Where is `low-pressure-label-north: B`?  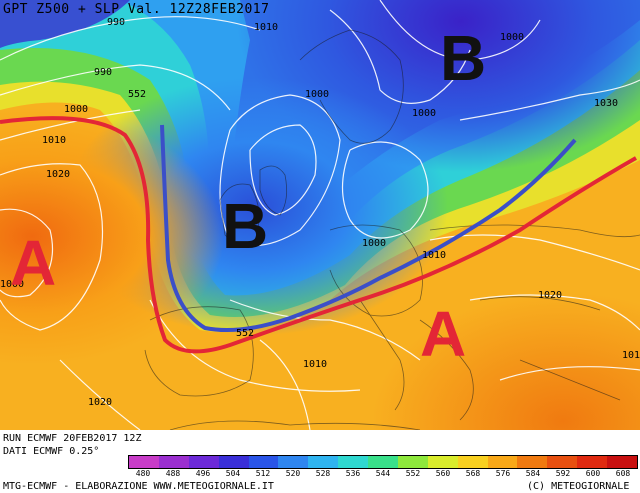 low-pressure-label-north: B is located at coordinates (463, 58).